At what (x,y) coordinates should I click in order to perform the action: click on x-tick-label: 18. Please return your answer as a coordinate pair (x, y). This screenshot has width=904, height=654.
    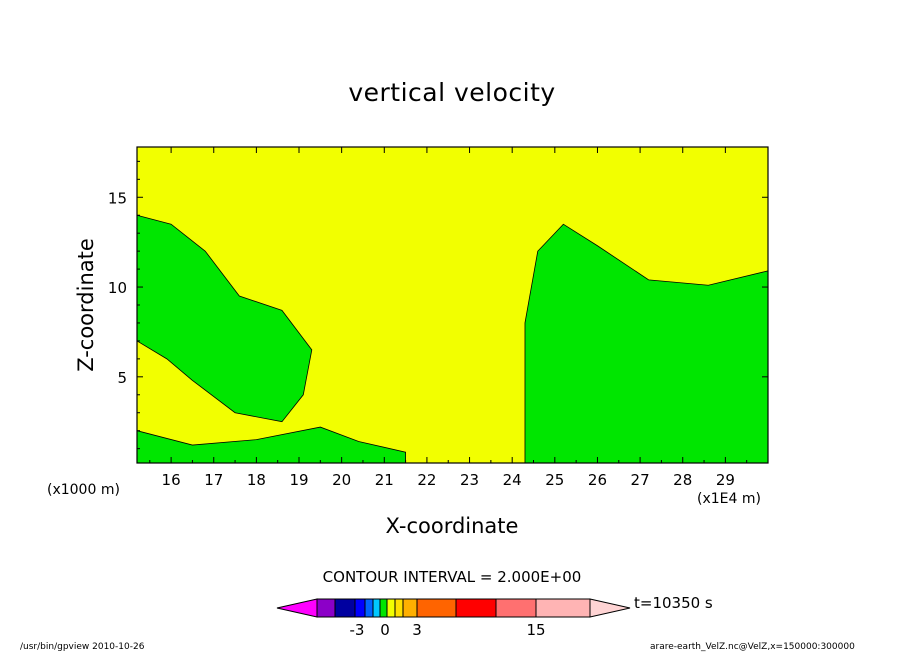
    Looking at the image, I should click on (256, 480).